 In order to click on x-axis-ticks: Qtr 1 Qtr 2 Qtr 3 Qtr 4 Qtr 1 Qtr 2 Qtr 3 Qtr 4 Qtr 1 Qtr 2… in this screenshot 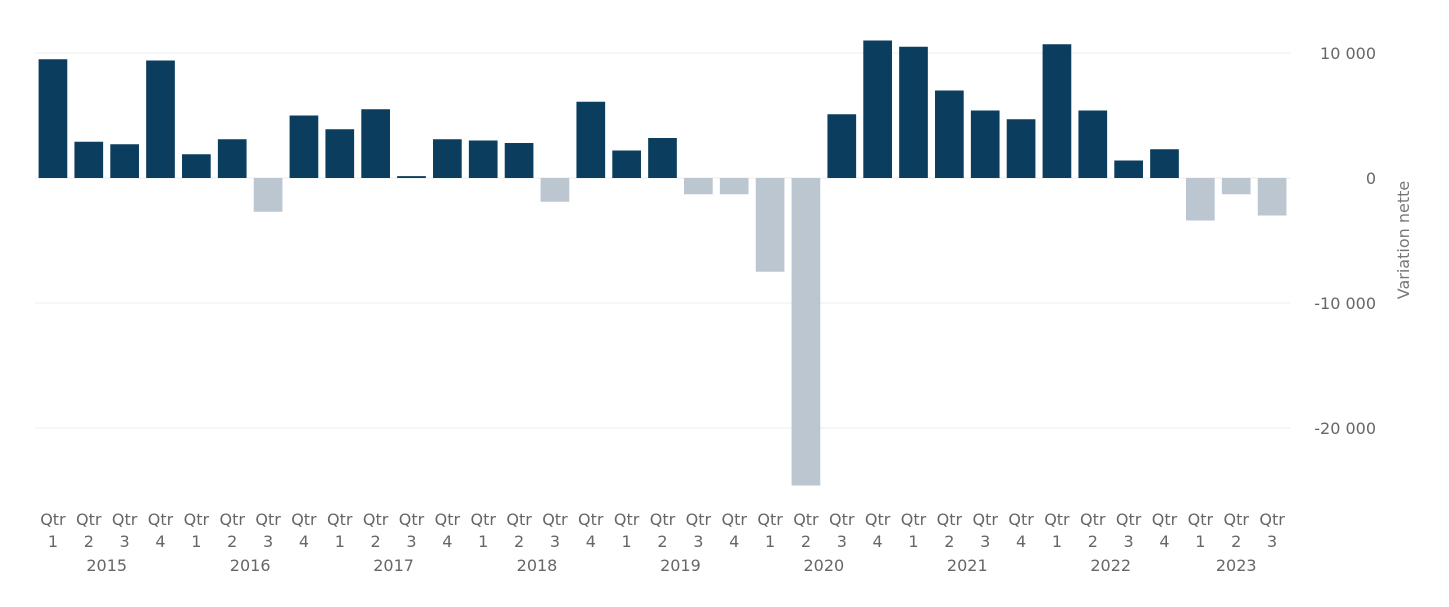, I will do `click(662, 530)`.